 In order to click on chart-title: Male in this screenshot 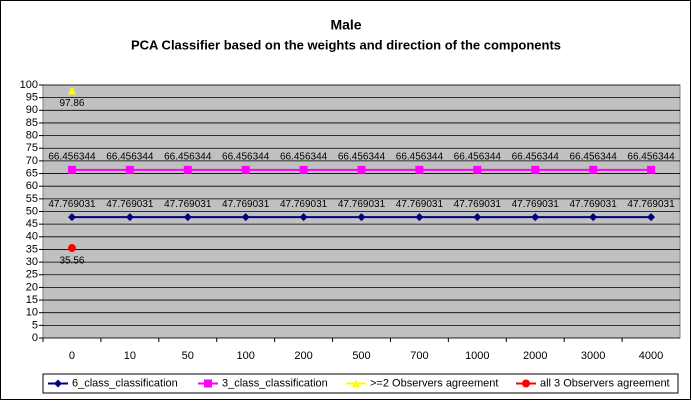, I will do `click(345, 25)`.